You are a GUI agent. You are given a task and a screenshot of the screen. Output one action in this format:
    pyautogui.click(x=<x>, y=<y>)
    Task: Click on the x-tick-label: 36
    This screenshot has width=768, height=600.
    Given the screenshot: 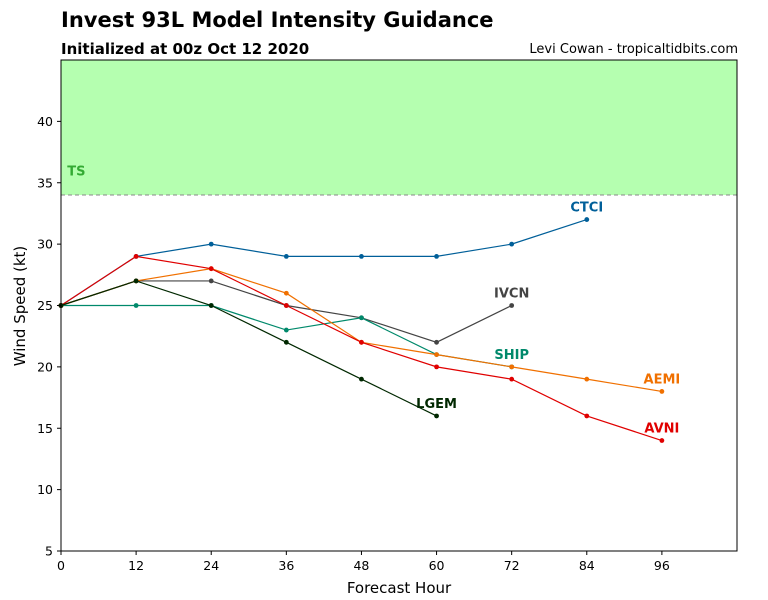 What is the action you would take?
    pyautogui.click(x=286, y=565)
    